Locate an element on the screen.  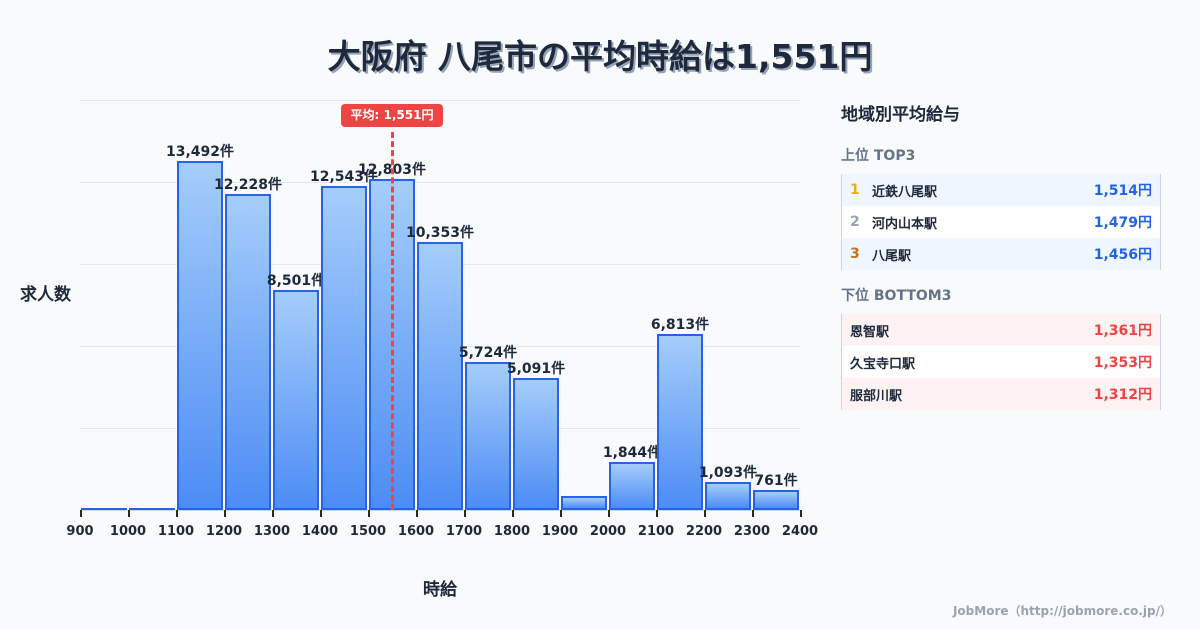
station-wage: 1,514円 is located at coordinates (1122, 191).